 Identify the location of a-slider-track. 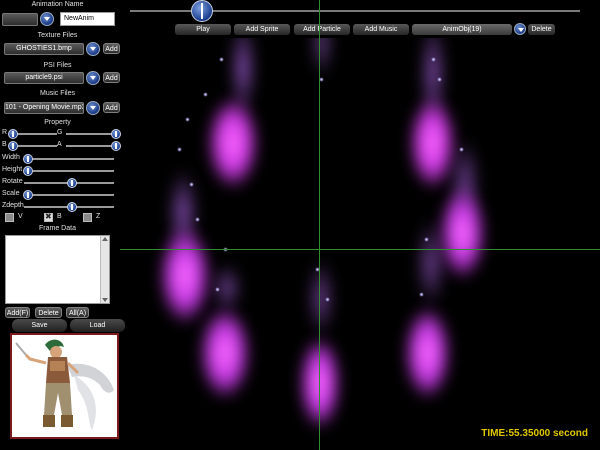
(91, 146).